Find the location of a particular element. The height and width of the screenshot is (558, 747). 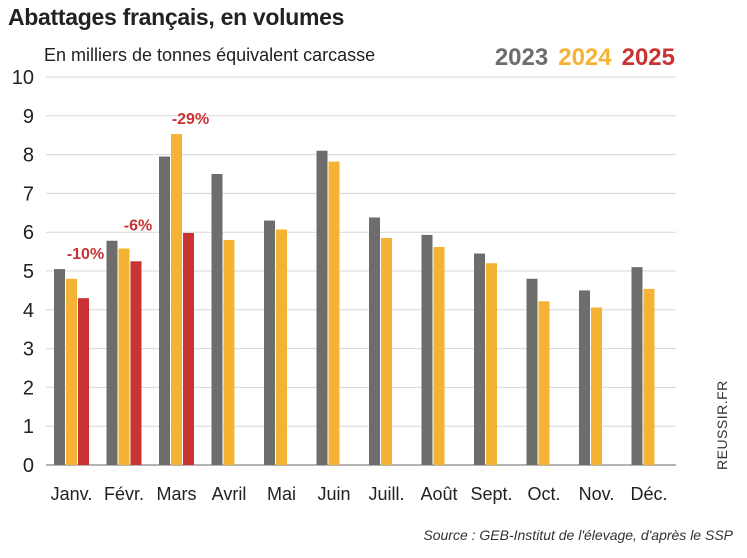

y-tick-label: 1 is located at coordinates (28, 427).